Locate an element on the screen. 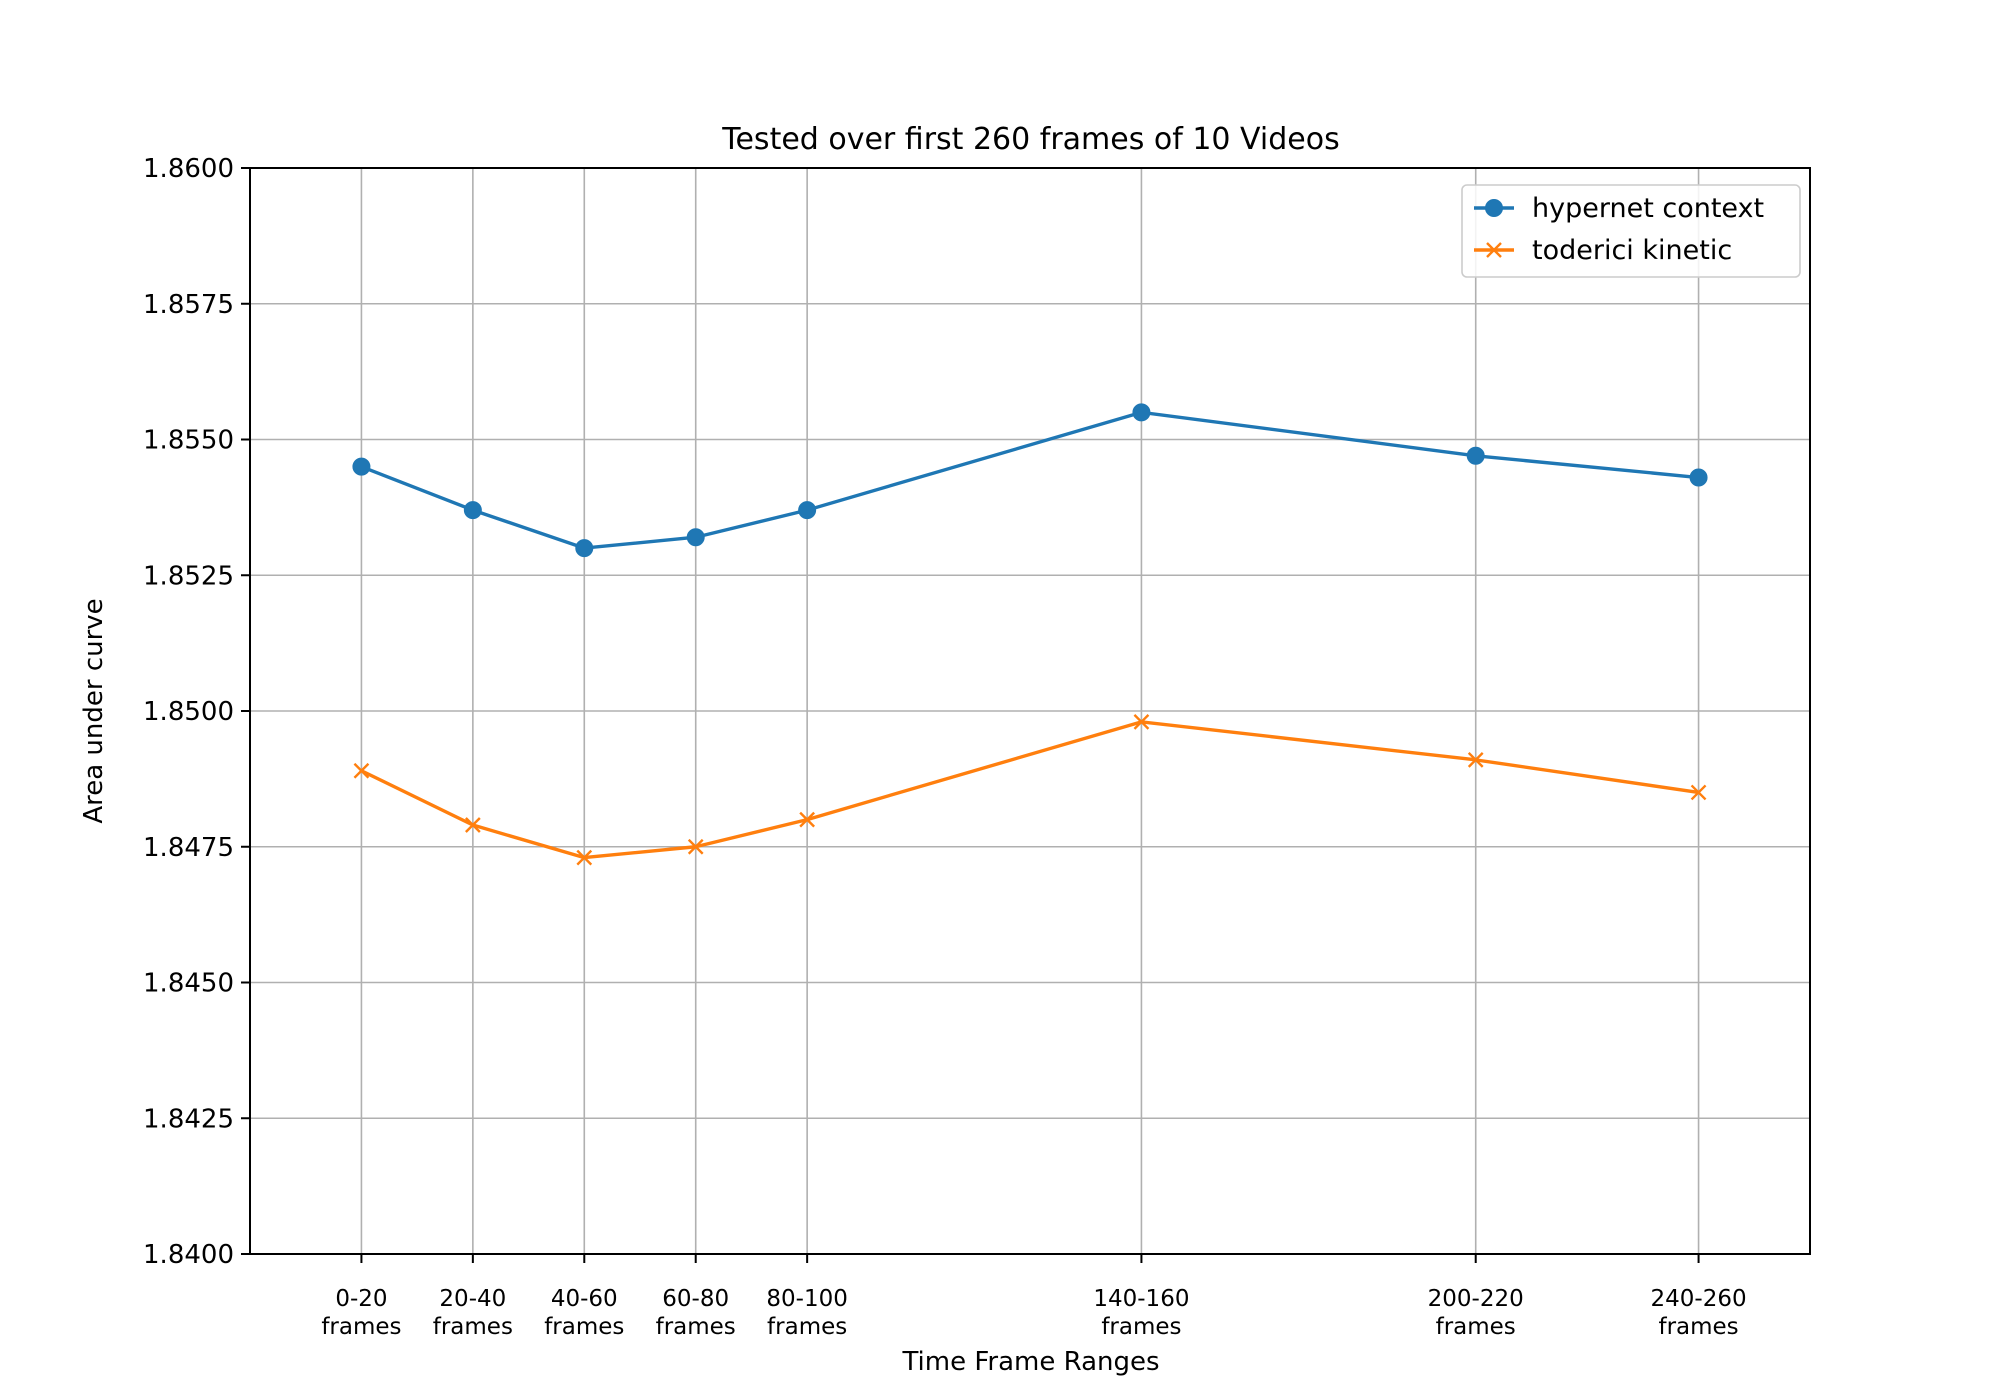 This screenshot has height=1400, width=2000. y-tick-label: 1.8500 is located at coordinates (188, 712).